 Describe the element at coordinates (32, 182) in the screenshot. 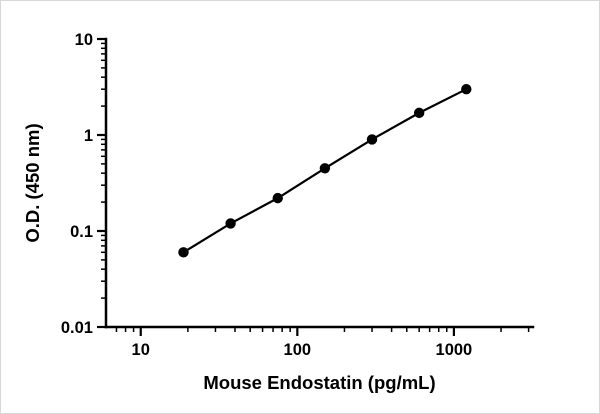

I see `y-axis-label: O.D. (450 nm)` at that location.